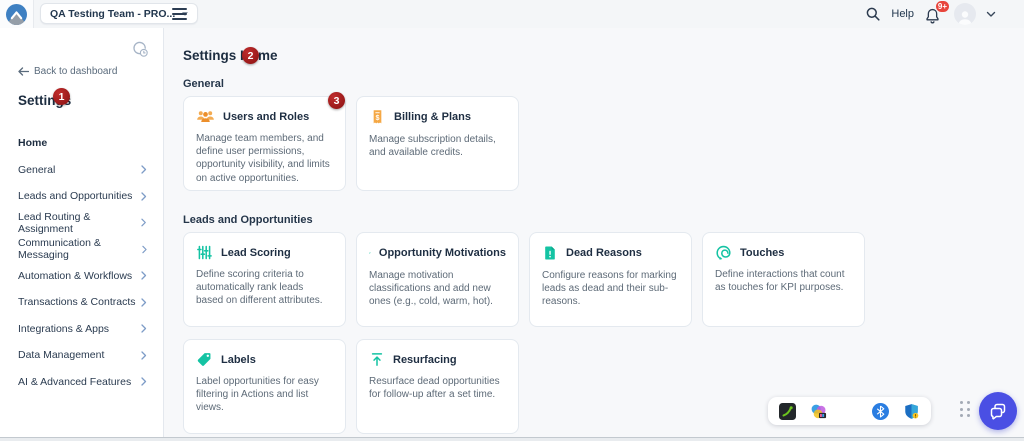 Image resolution: width=1024 pixels, height=441 pixels. Describe the element at coordinates (82, 223) in the screenshot. I see `sidebar-item-lead-routing: Lead Routing & Assignment` at that location.